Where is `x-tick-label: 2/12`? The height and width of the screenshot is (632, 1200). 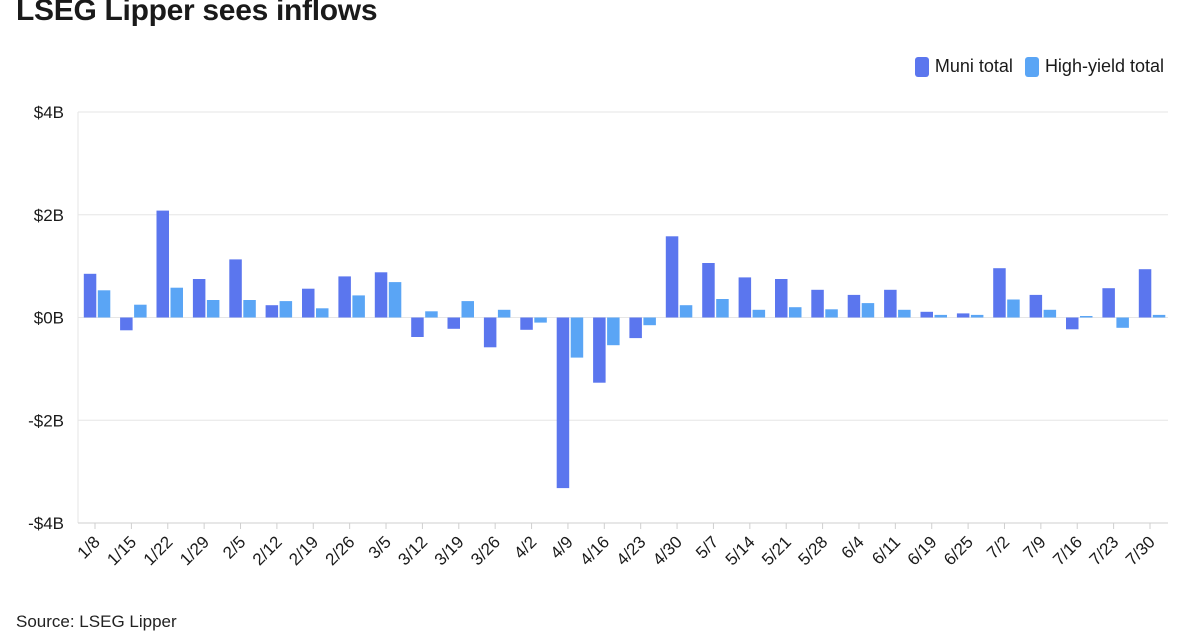
x-tick-label: 2/12 is located at coordinates (267, 550).